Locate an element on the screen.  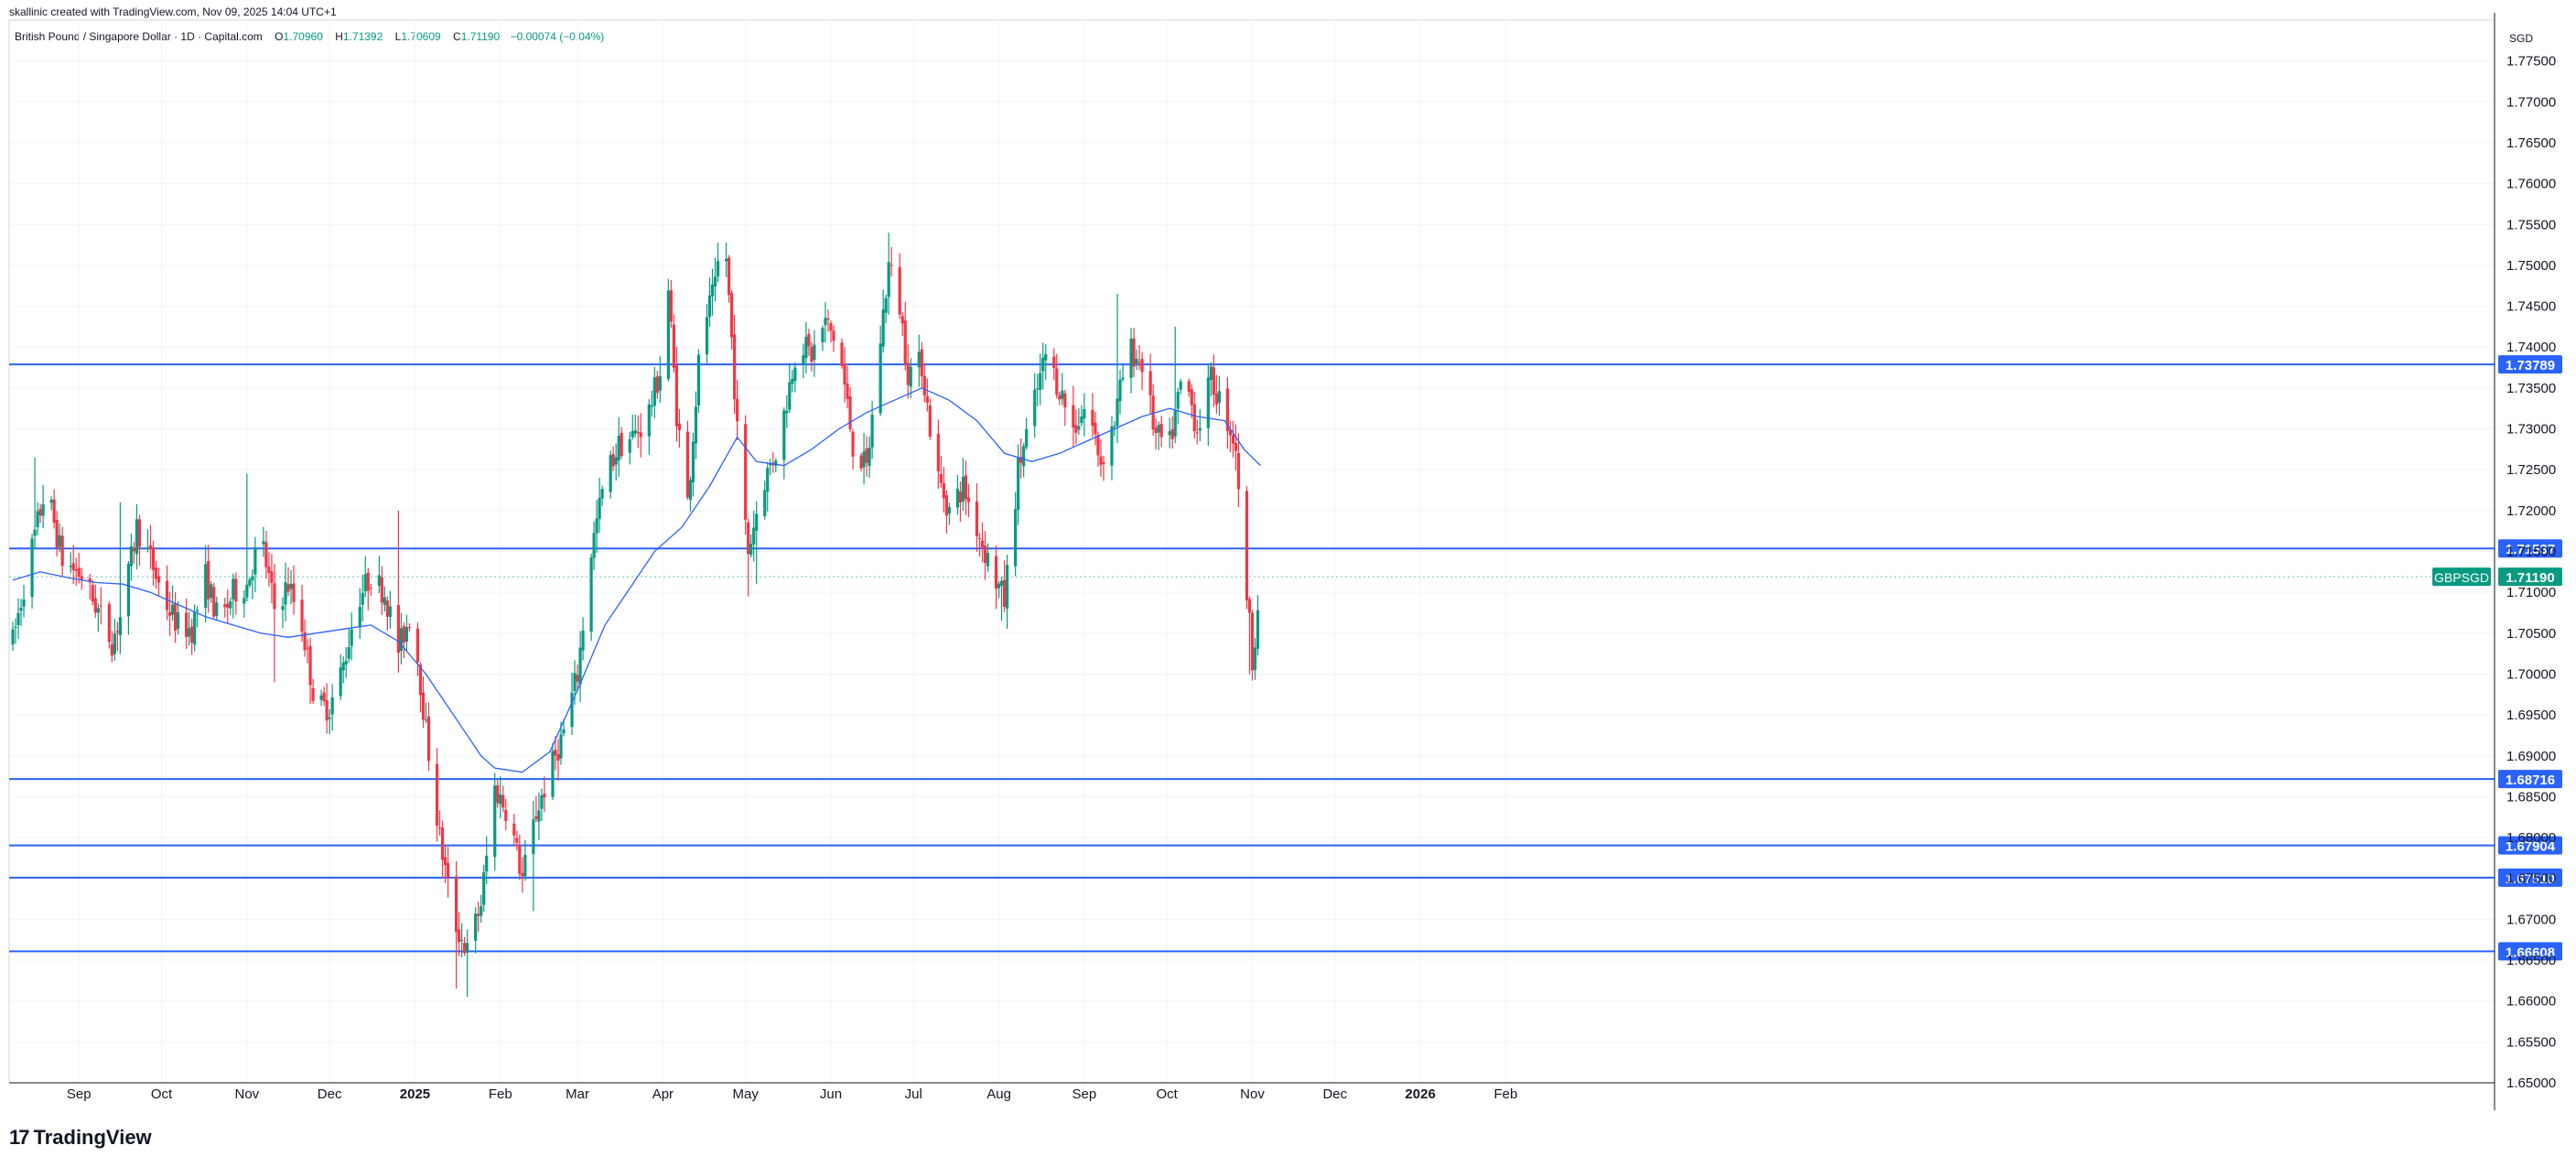
tradingview-logo: 17 TradingView is located at coordinates (80, 1138).